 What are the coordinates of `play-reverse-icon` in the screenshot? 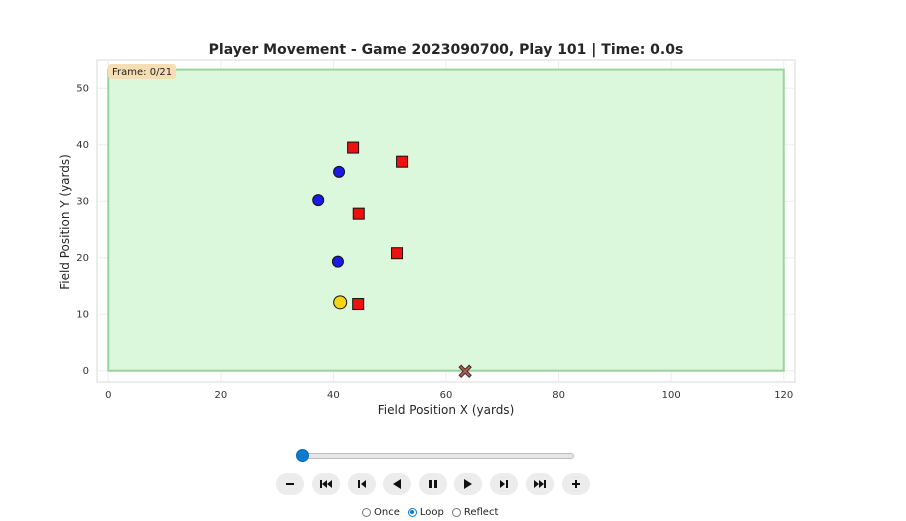 It's located at (397, 484).